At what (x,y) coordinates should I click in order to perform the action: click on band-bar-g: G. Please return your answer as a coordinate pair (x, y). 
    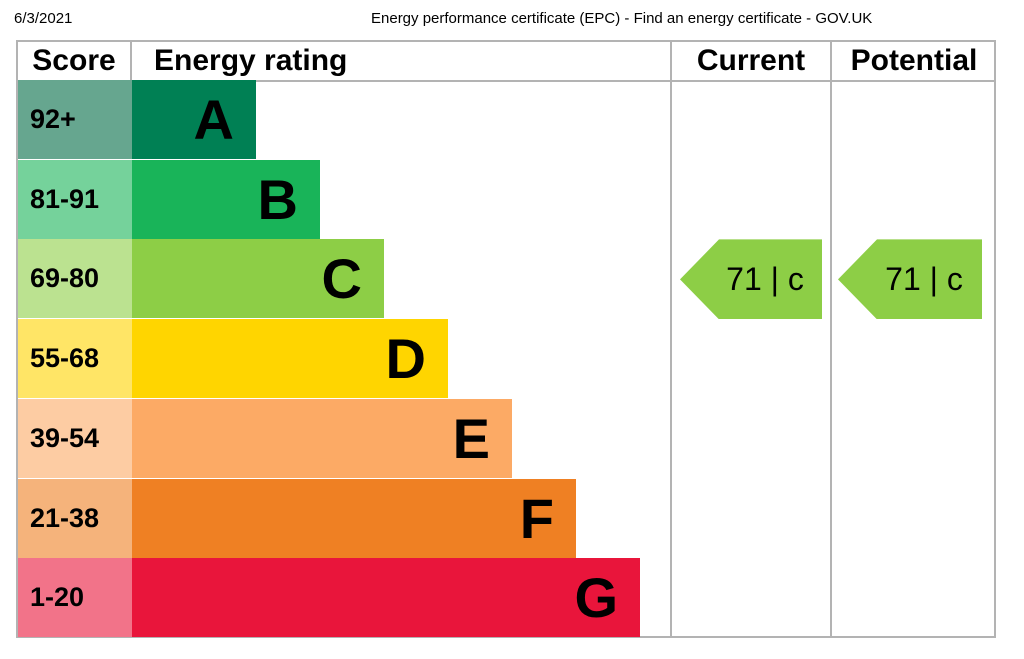
    Looking at the image, I should click on (386, 598).